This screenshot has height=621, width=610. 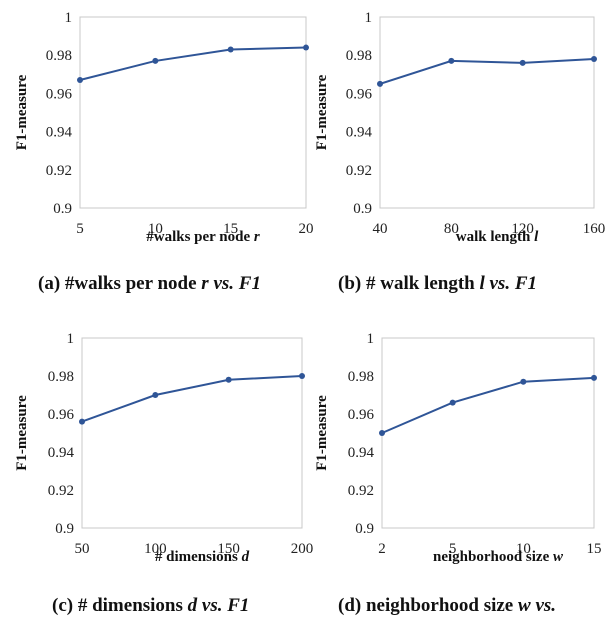 I want to click on x-axis-label: # dimensions d, so click(x=202, y=557).